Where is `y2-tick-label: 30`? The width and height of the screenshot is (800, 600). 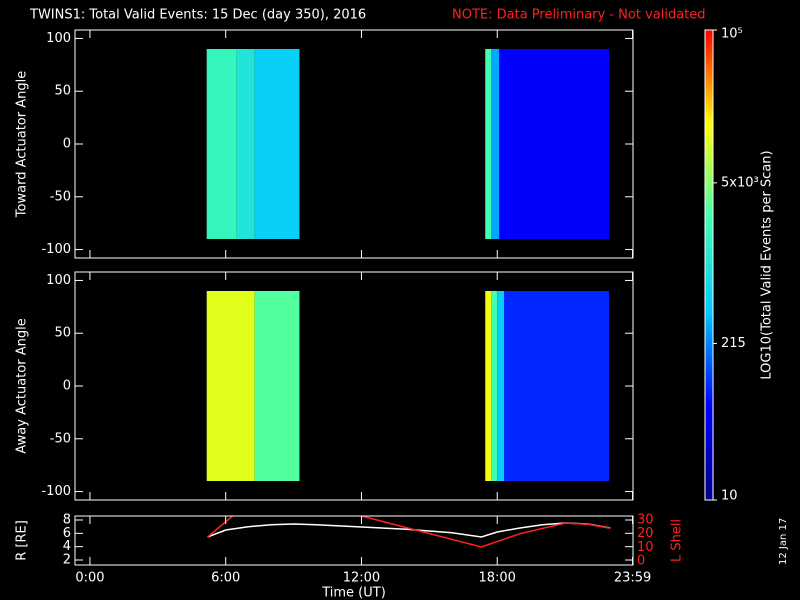
y2-tick-label: 30 is located at coordinates (645, 520).